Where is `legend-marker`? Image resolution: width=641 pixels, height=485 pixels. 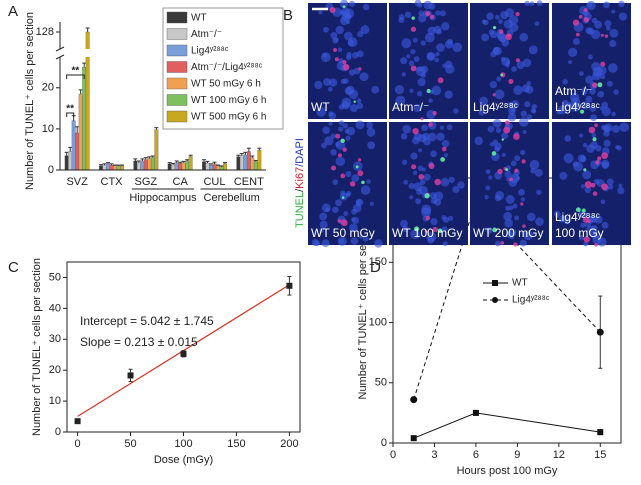
legend-marker is located at coordinates (495, 300).